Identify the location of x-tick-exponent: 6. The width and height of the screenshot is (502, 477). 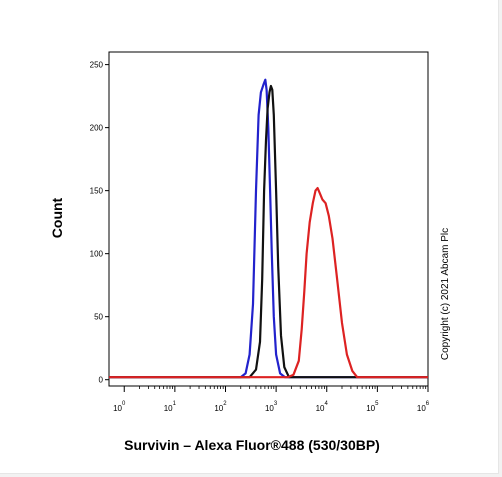
(428, 404).